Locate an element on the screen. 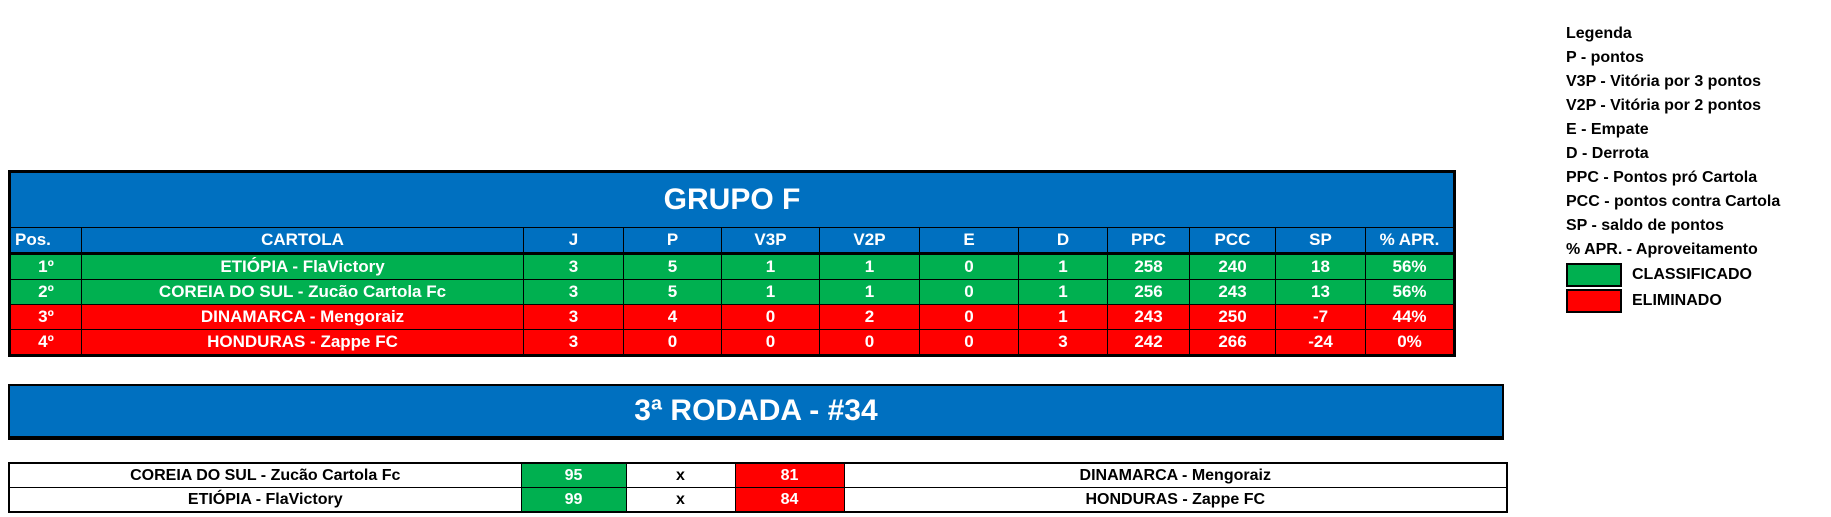 The image size is (1831, 517). standings-row: 4º HONDURAS - Zappe FC 3 0 0 0 0 3 242 266 -24 0% is located at coordinates (732, 342).